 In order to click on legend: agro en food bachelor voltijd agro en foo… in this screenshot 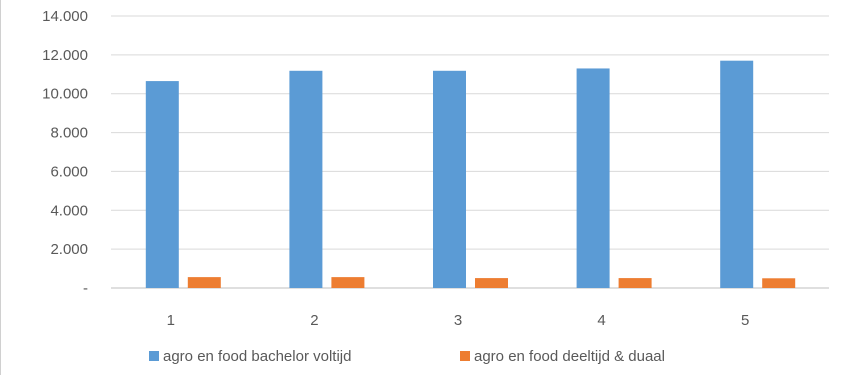, I will do `click(407, 356)`.